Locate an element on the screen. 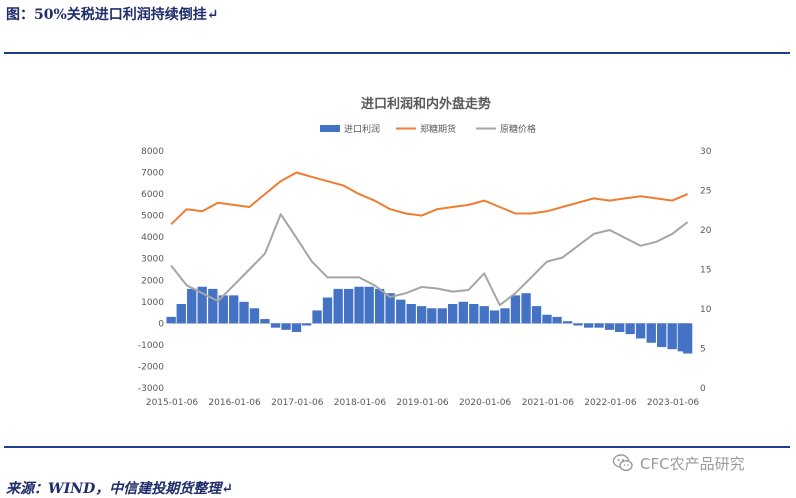 Image resolution: width=796 pixels, height=498 pixels. y-left-tick-label: 4000 is located at coordinates (152, 238).